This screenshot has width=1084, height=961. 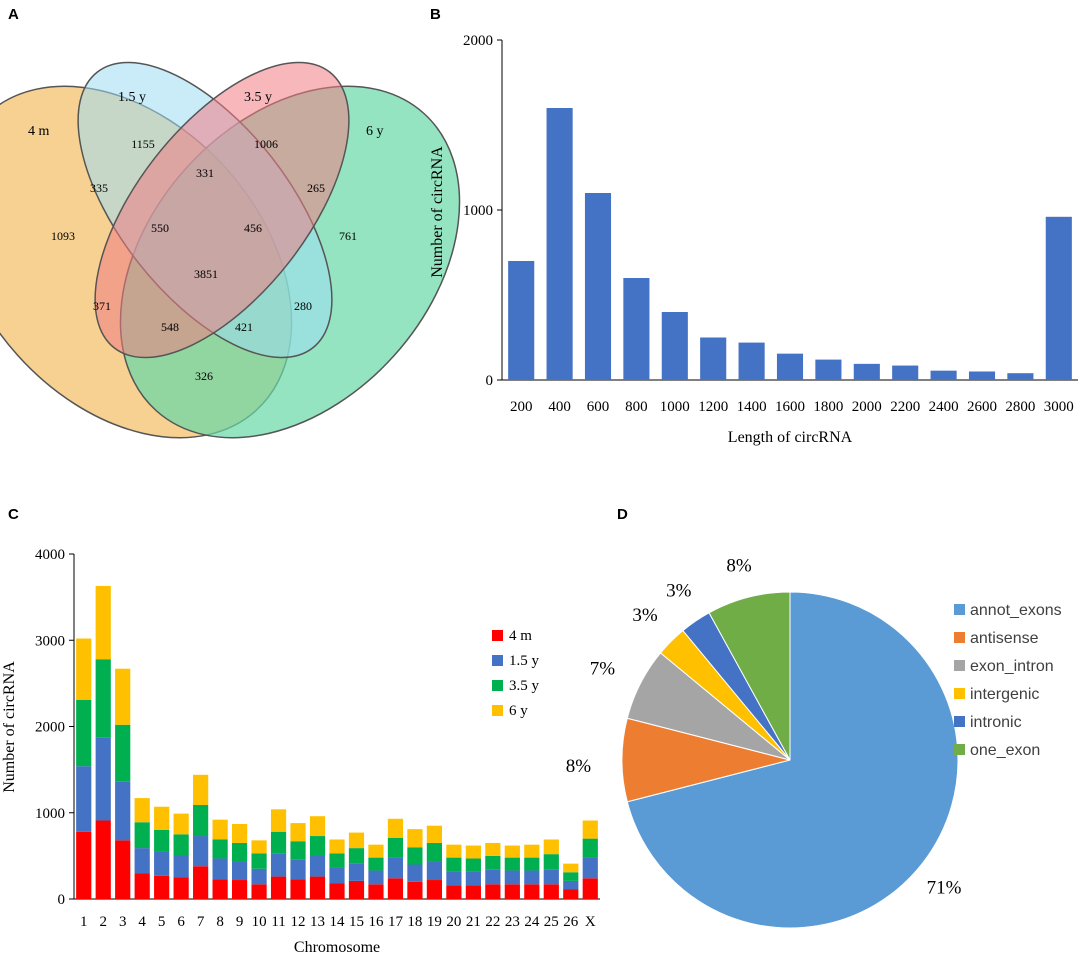 What do you see at coordinates (944, 407) in the screenshot?
I see `x-tick-label: 2400` at bounding box center [944, 407].